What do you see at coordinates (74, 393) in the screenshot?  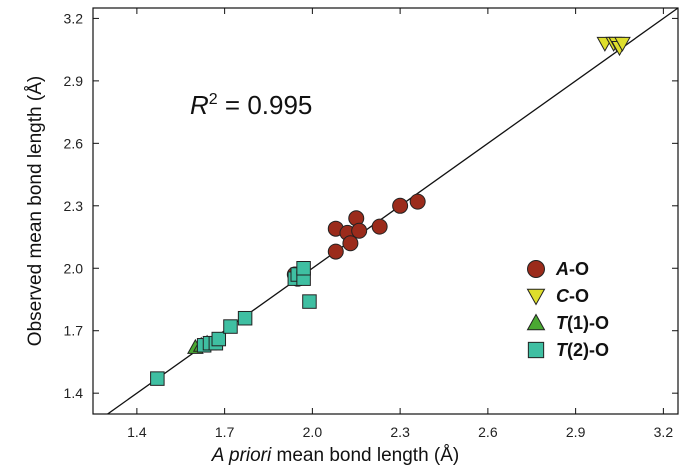 I see `y-tick-label: 1.4` at bounding box center [74, 393].